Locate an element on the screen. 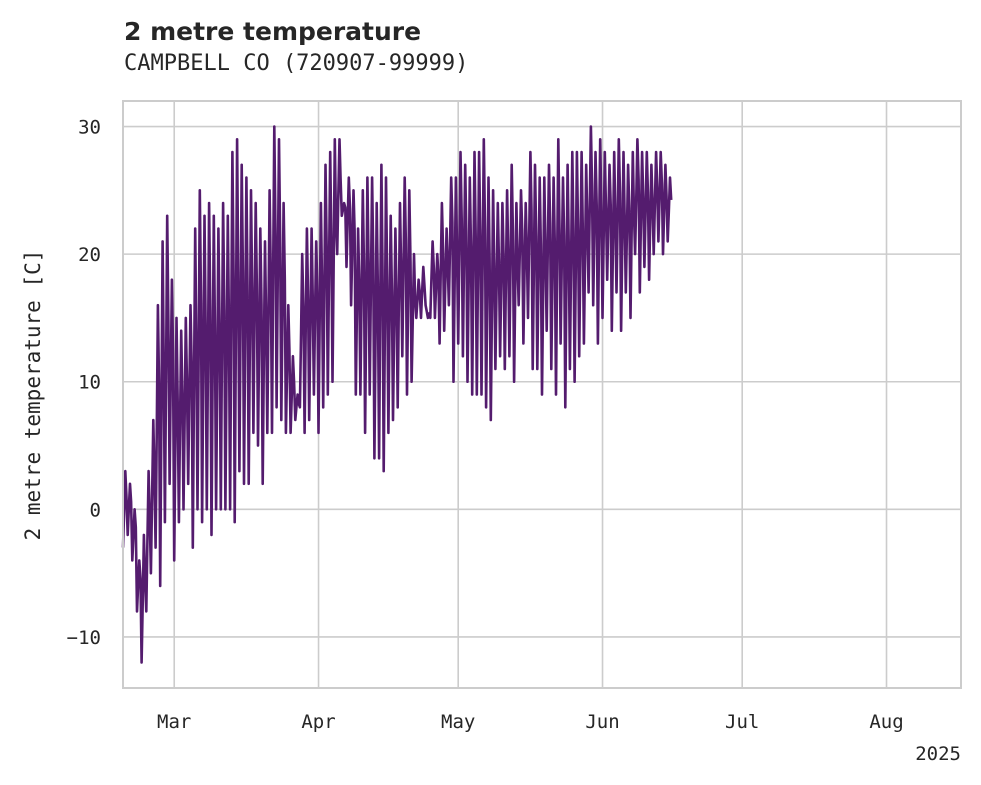  x-tick-label: Jul is located at coordinates (742, 722).